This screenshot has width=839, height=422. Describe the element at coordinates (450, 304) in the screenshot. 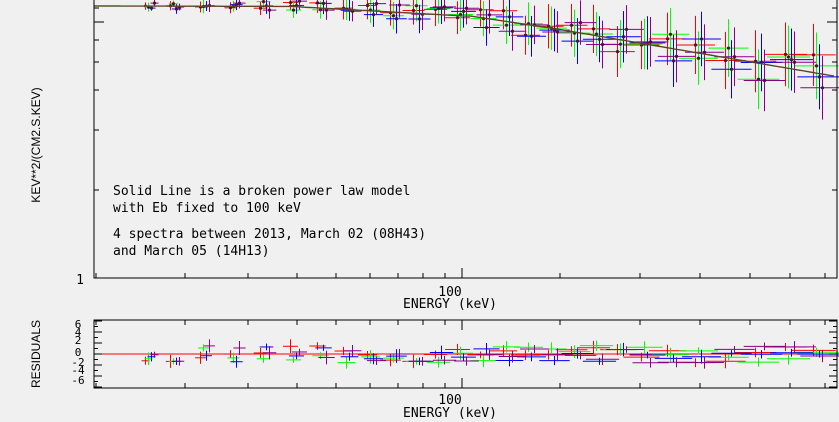

I see `spectrum-xlabel: ENERGY (keV)` at that location.